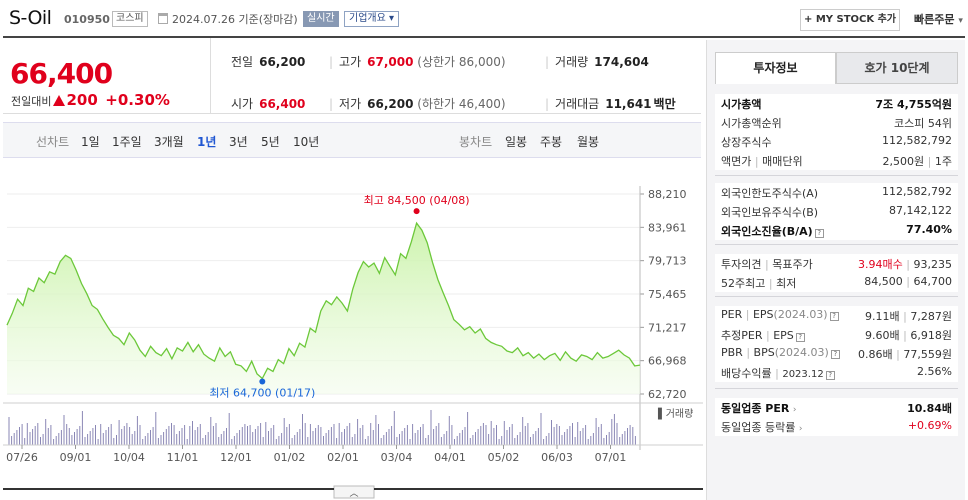  What do you see at coordinates (235, 19) in the screenshot?
I see `base-date: 2024.07.26 기준(장마감)` at bounding box center [235, 19].